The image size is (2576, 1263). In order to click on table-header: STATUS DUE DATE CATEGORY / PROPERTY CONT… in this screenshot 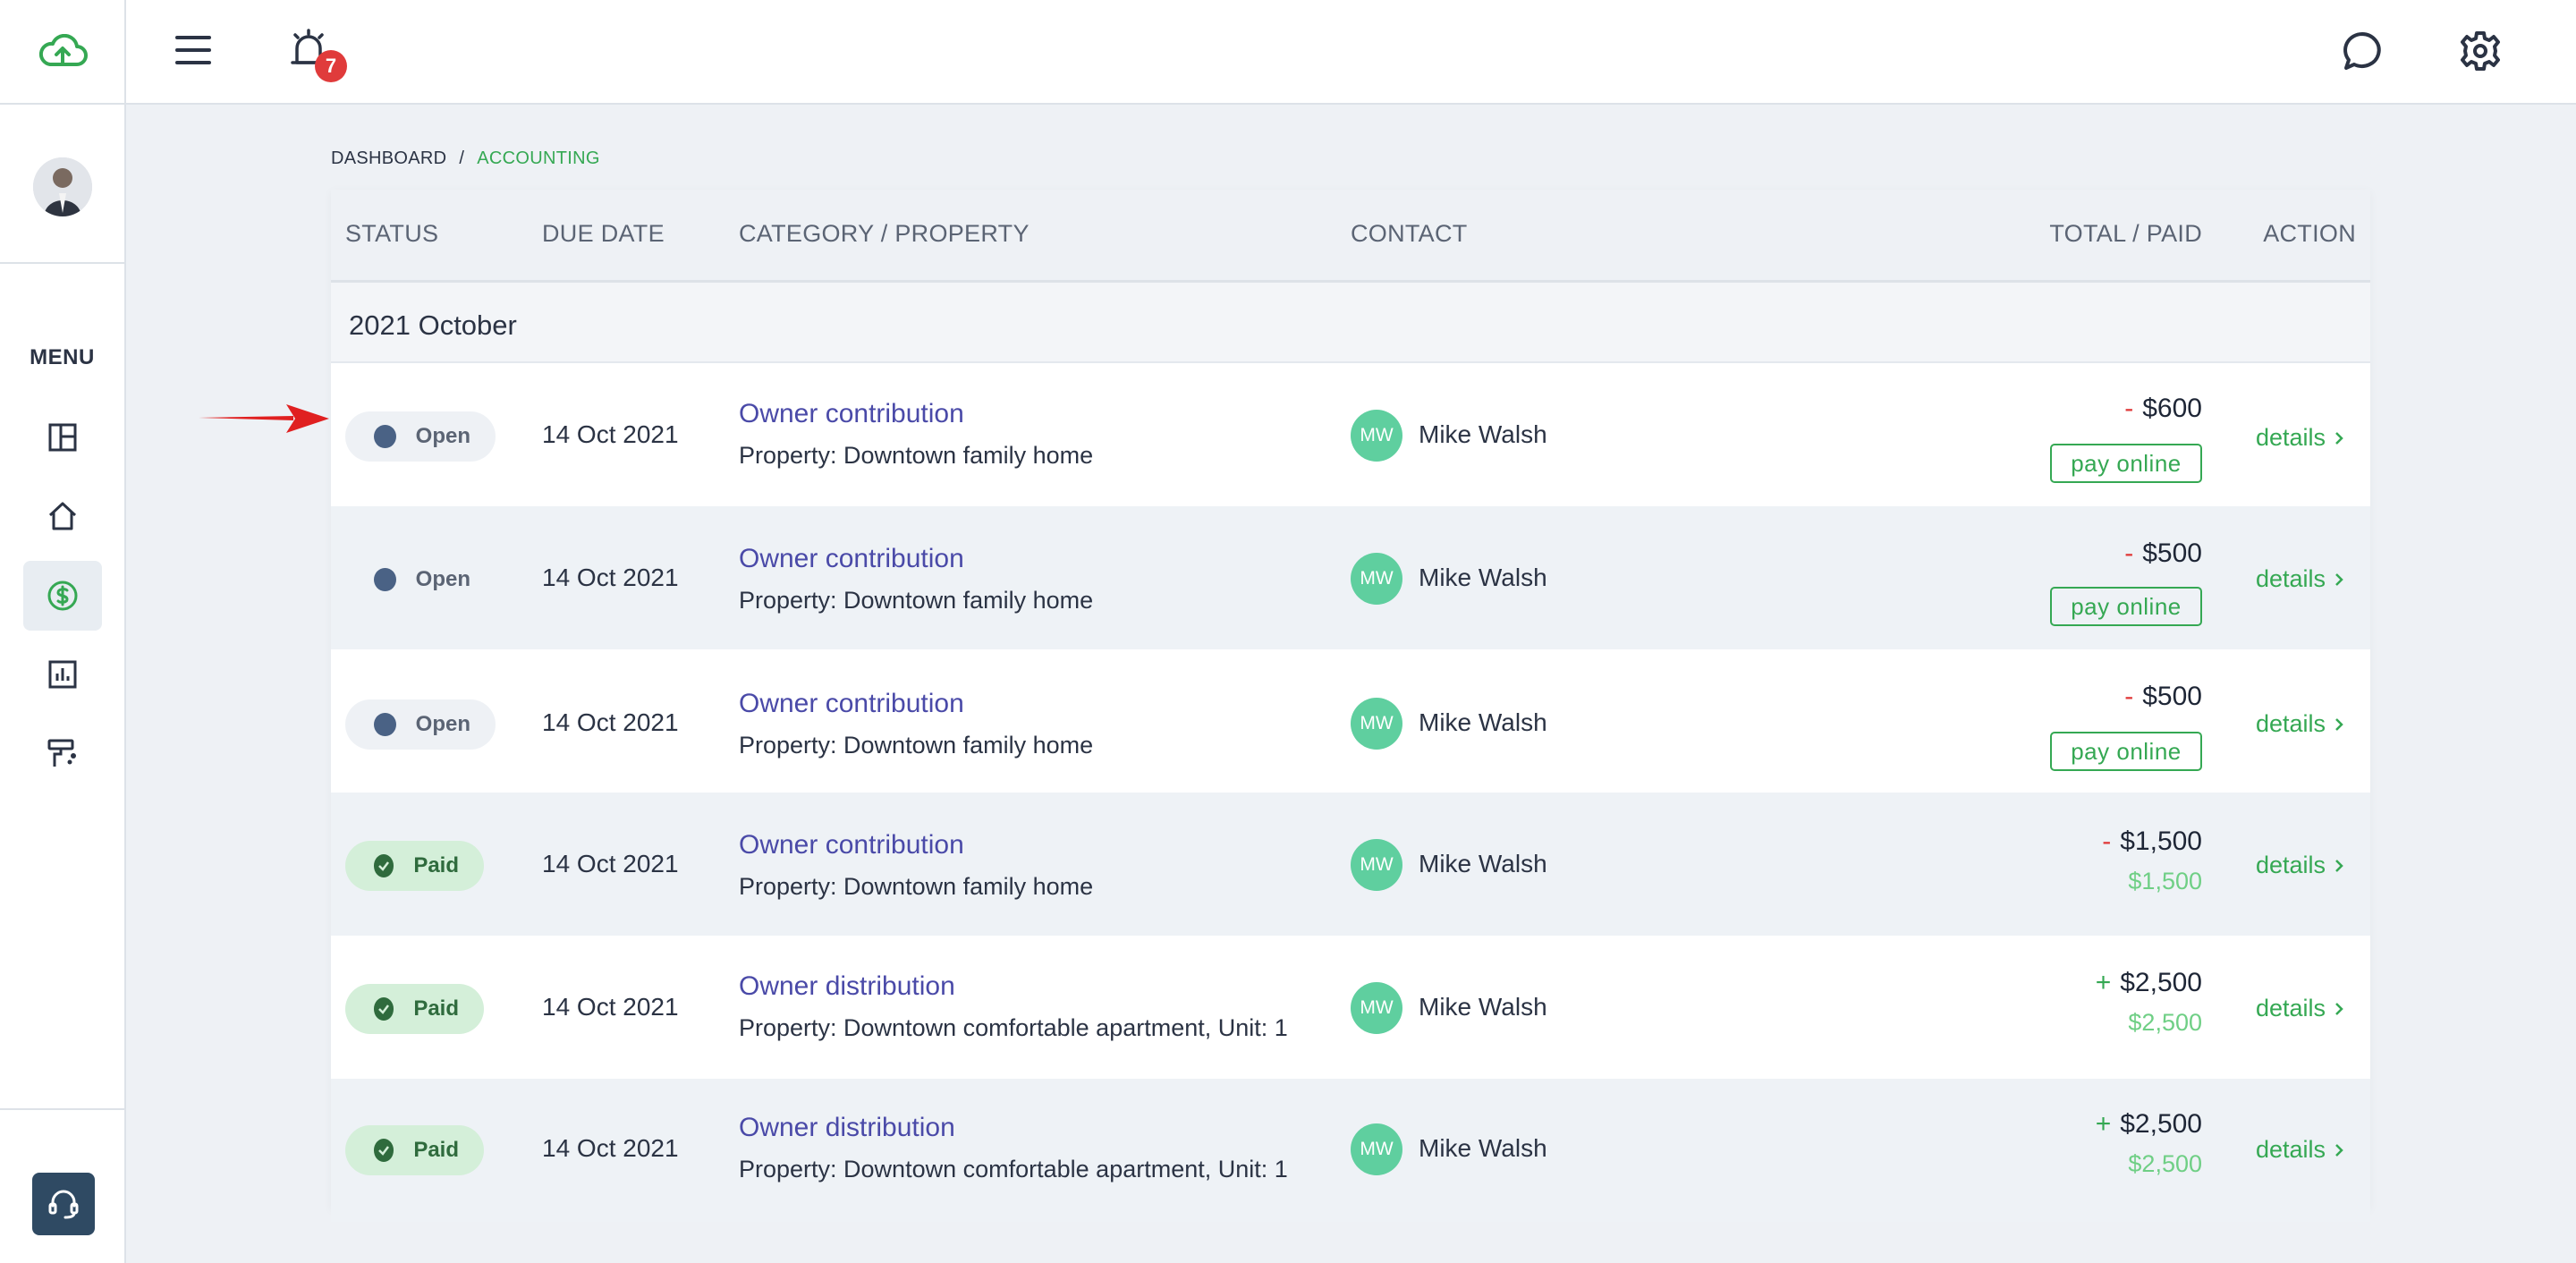, I will do `click(1350, 236)`.